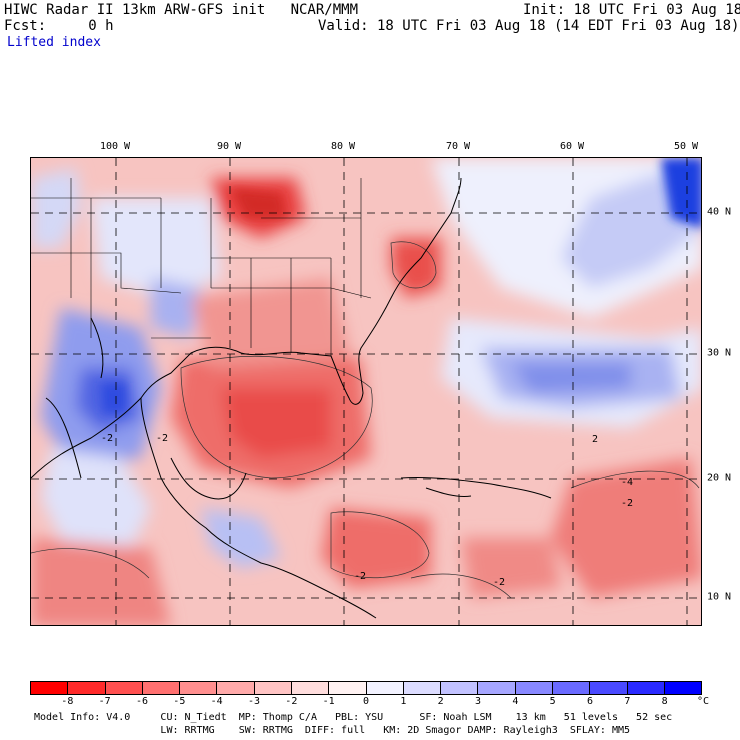 Image resolution: width=740 pixels, height=740 pixels. I want to click on colorbar, so click(366, 688).